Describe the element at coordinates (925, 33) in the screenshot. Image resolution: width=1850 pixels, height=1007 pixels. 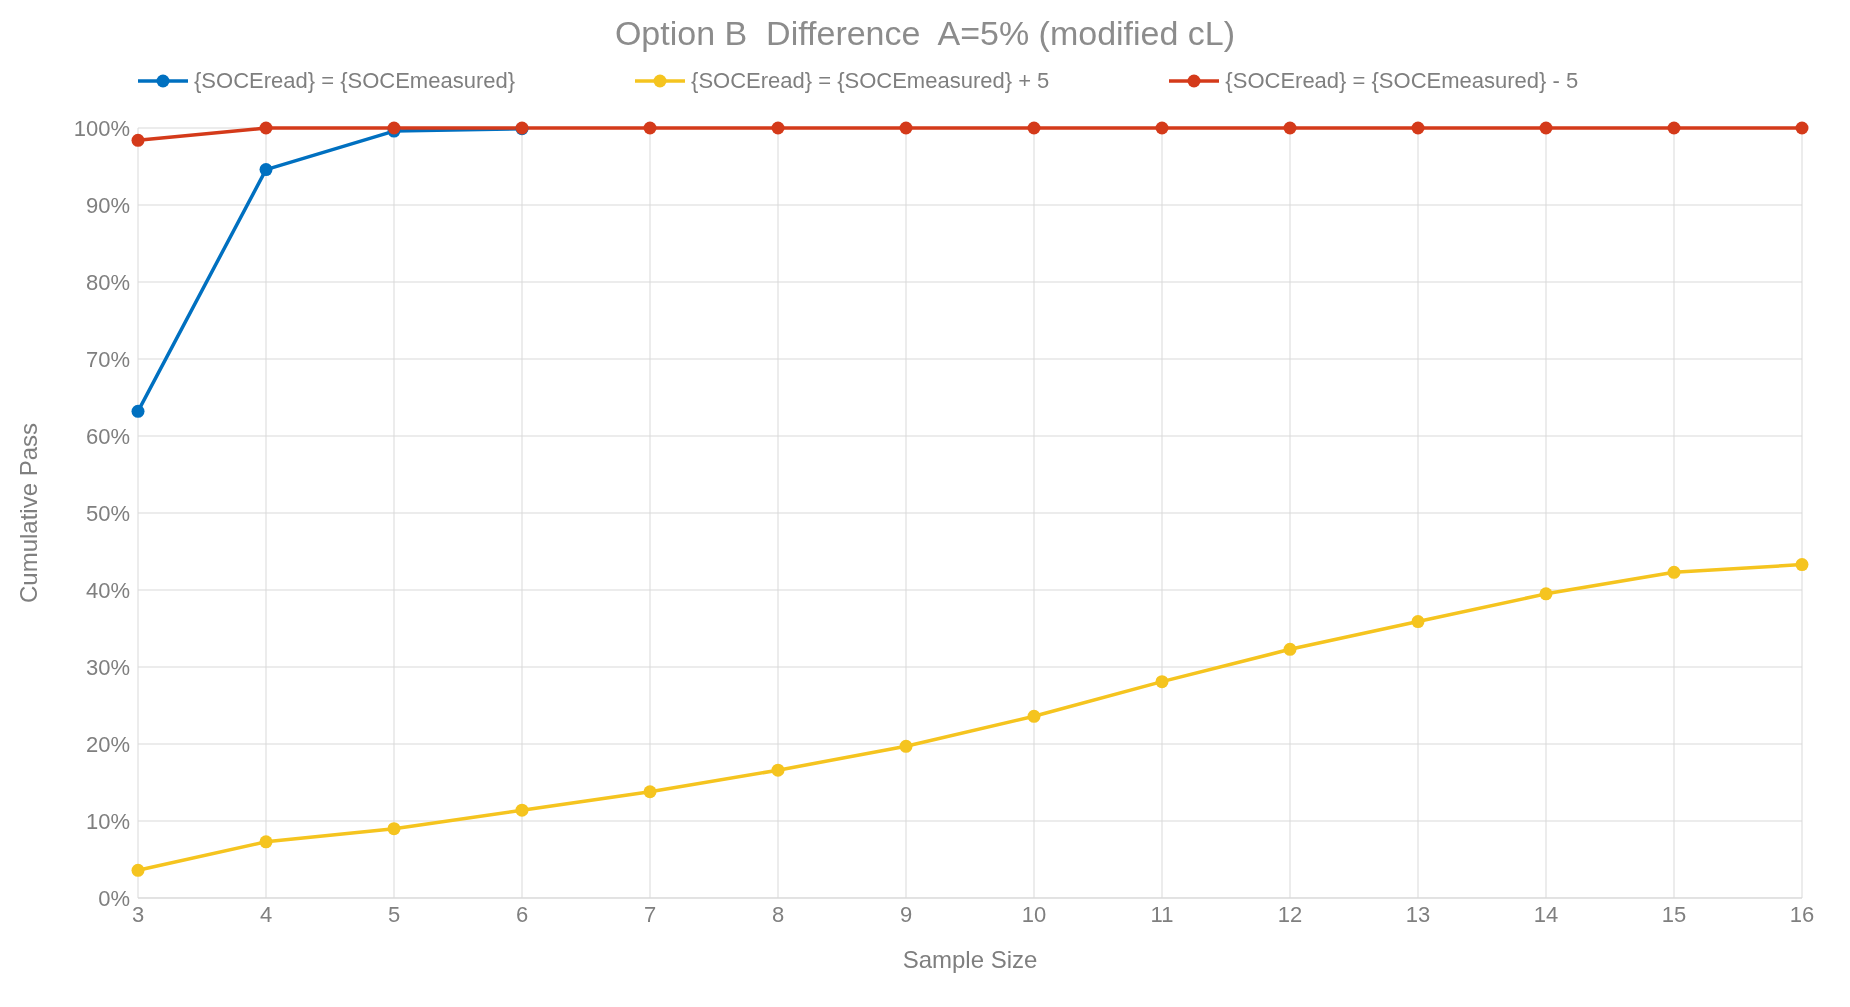
I see `chart-title: Option B Difference A=5% (modified cL)` at that location.